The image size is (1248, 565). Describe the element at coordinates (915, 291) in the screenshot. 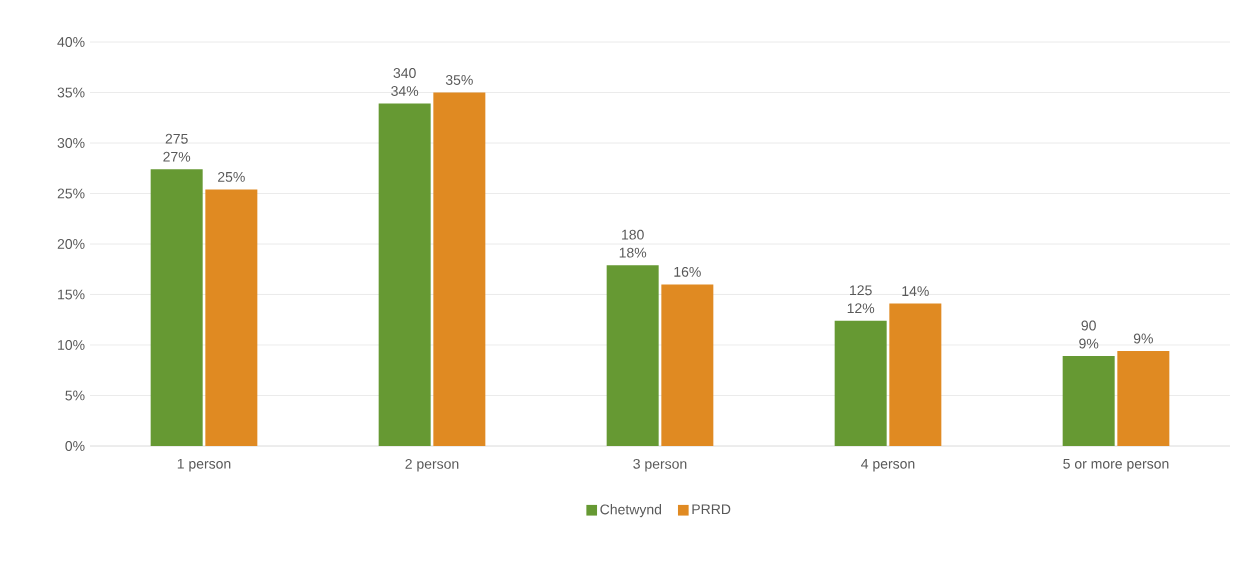

I see `data-label: 14%` at that location.